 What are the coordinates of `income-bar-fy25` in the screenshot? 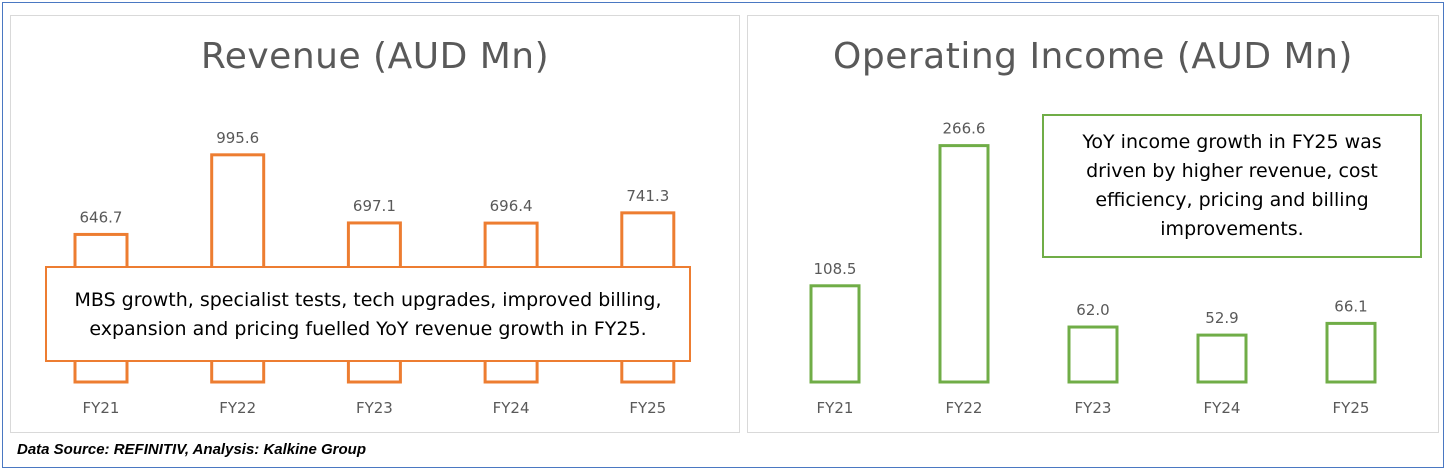 It's located at (1351, 352).